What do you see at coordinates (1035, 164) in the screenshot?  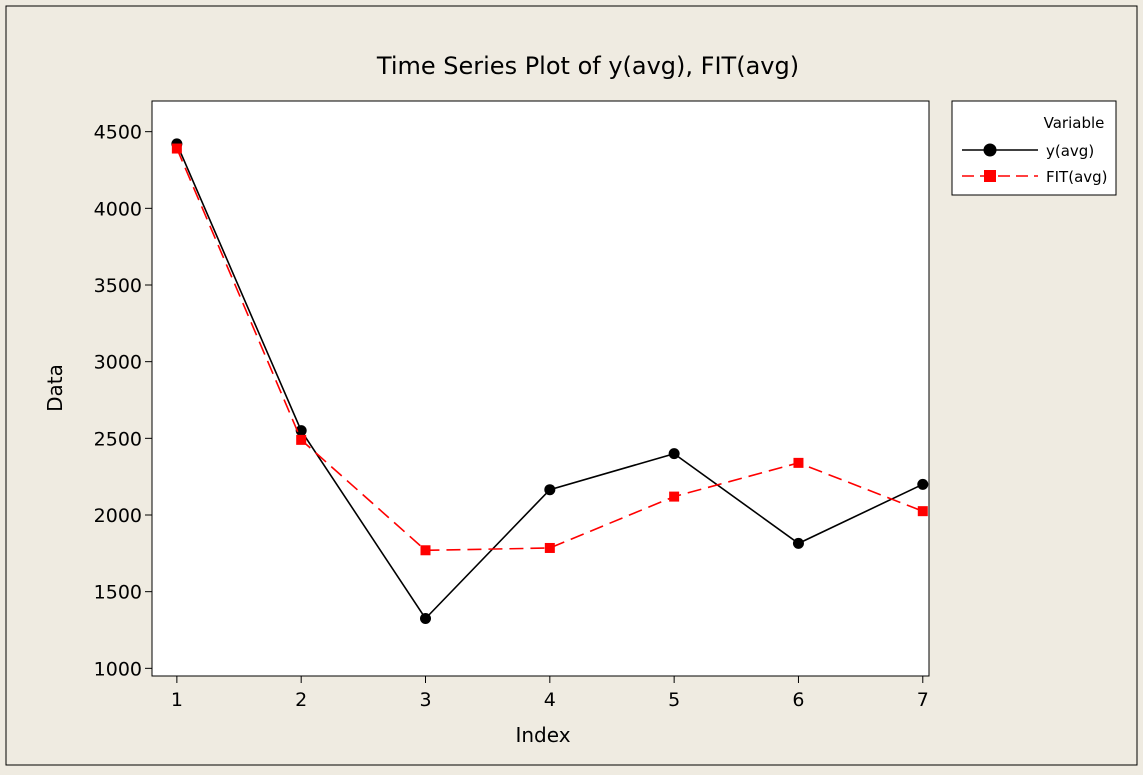 I see `legend-items: y(avg) FIT(avg)` at bounding box center [1035, 164].